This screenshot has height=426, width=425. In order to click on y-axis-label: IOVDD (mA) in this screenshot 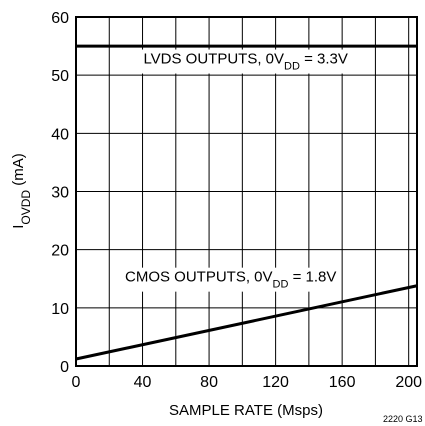, I will do `click(21, 191)`.